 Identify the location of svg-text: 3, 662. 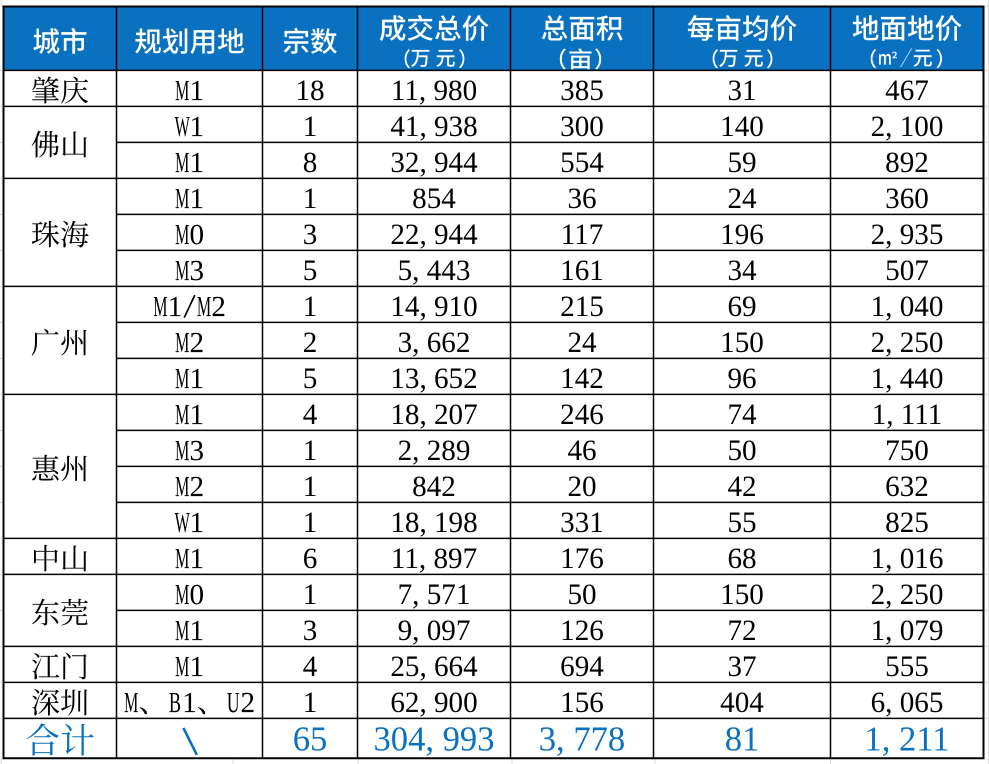
(434, 343).